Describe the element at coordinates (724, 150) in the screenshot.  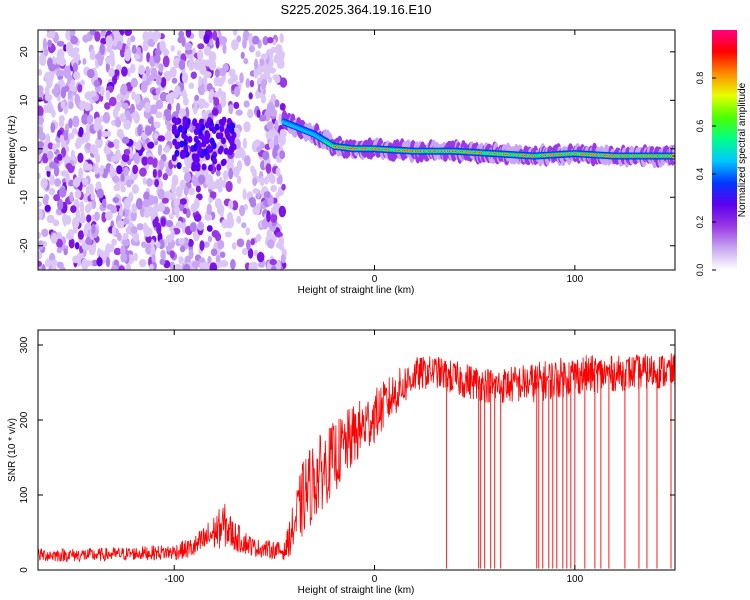
I see `colorbar-bar` at that location.